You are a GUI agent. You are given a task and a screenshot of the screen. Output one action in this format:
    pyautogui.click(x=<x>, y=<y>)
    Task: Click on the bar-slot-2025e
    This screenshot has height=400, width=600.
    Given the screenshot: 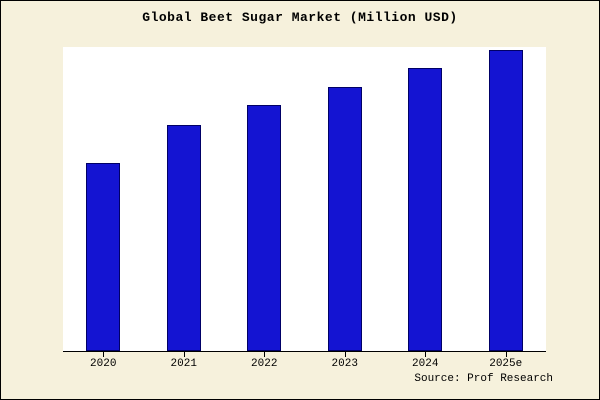 What is the action you would take?
    pyautogui.click(x=506, y=202)
    